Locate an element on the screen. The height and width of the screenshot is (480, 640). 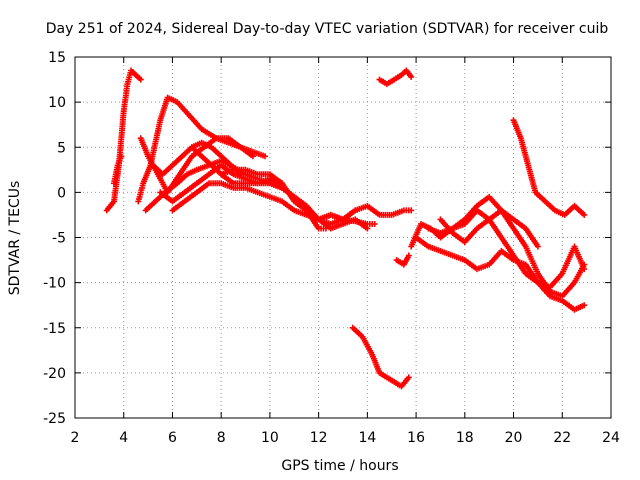
y-axis-label: SDTVAR / TECUs is located at coordinates (15, 238).